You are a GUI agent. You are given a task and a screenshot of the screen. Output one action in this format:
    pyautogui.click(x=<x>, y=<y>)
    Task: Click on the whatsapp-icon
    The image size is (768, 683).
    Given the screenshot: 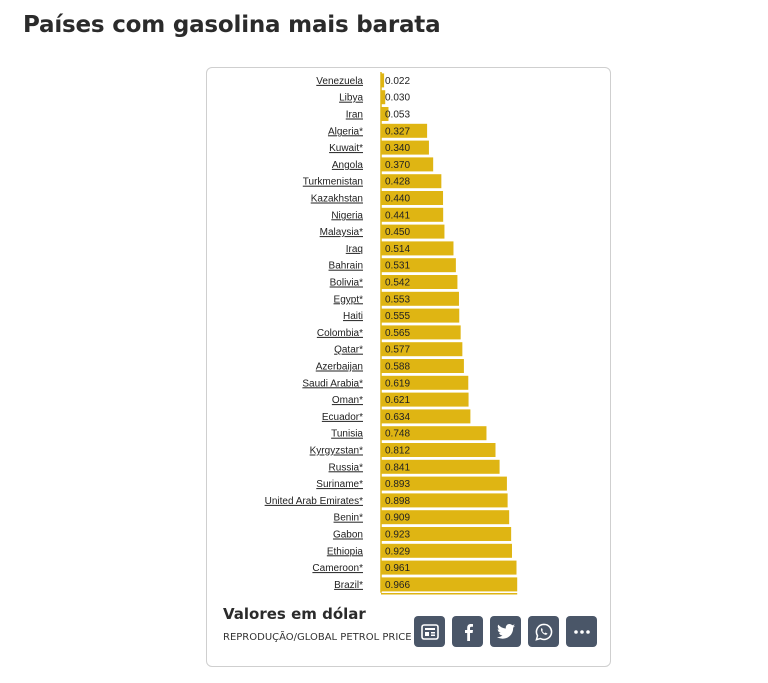 What is the action you would take?
    pyautogui.click(x=543, y=632)
    